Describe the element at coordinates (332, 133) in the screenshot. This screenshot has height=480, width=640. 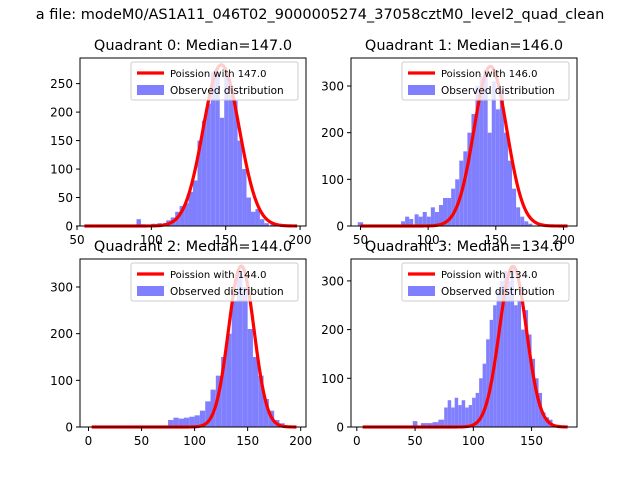
I see `y-tick-label: 200` at that location.